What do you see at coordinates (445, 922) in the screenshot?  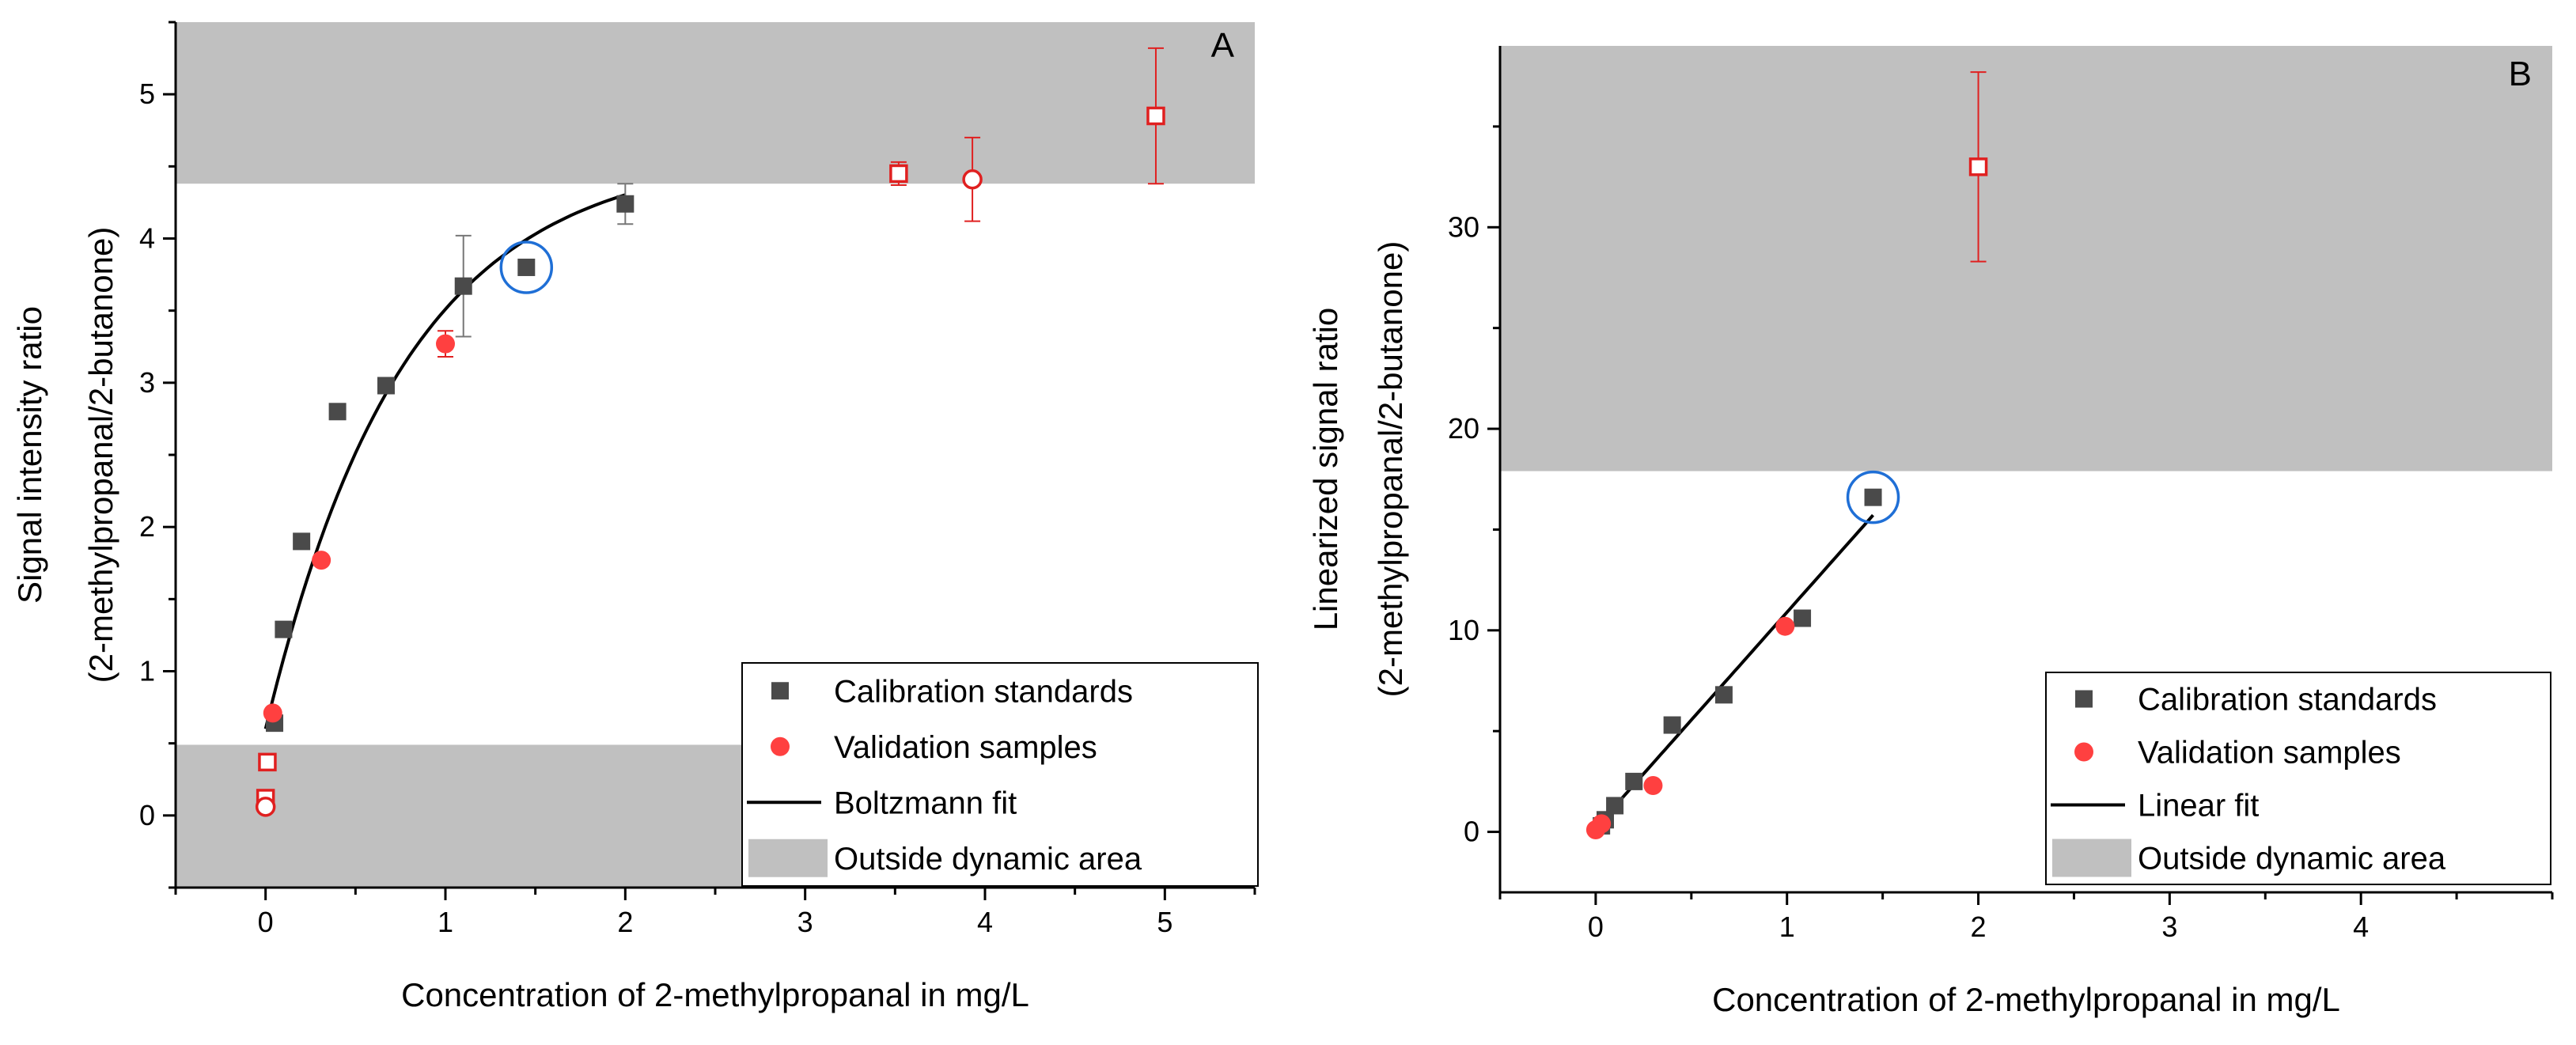 I see `panel-a-x-tick-label: 1` at bounding box center [445, 922].